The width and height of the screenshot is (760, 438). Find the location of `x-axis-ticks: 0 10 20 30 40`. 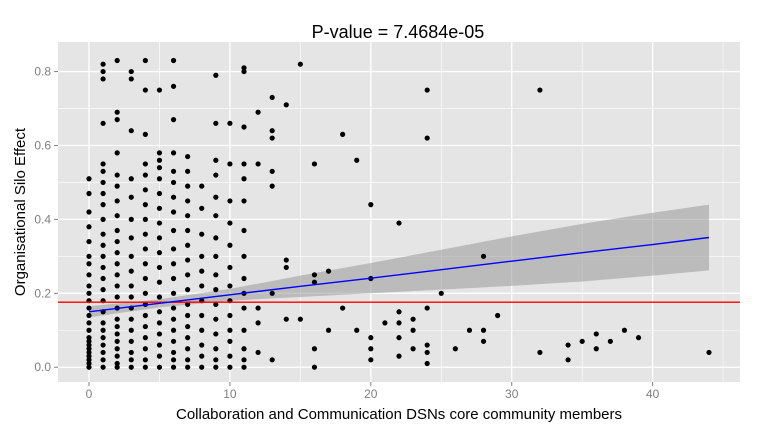

x-axis-ticks: 0 10 20 30 40 is located at coordinates (373, 391).